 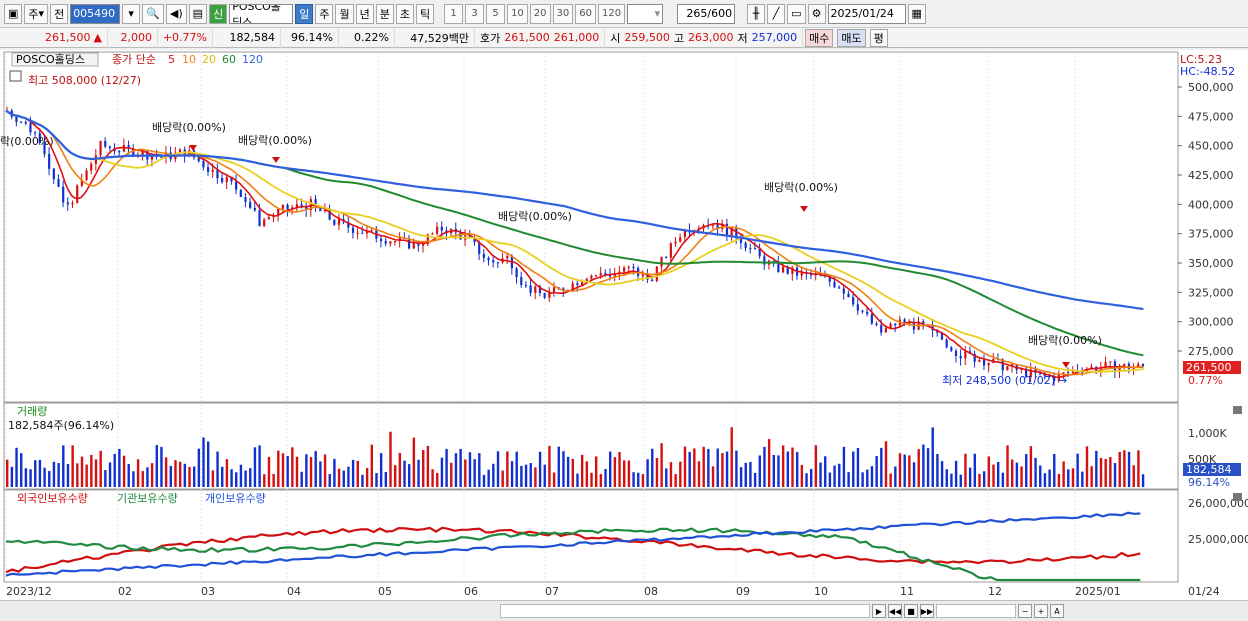 I want to click on interval-custom-dropdown: ▾, so click(x=645, y=13).